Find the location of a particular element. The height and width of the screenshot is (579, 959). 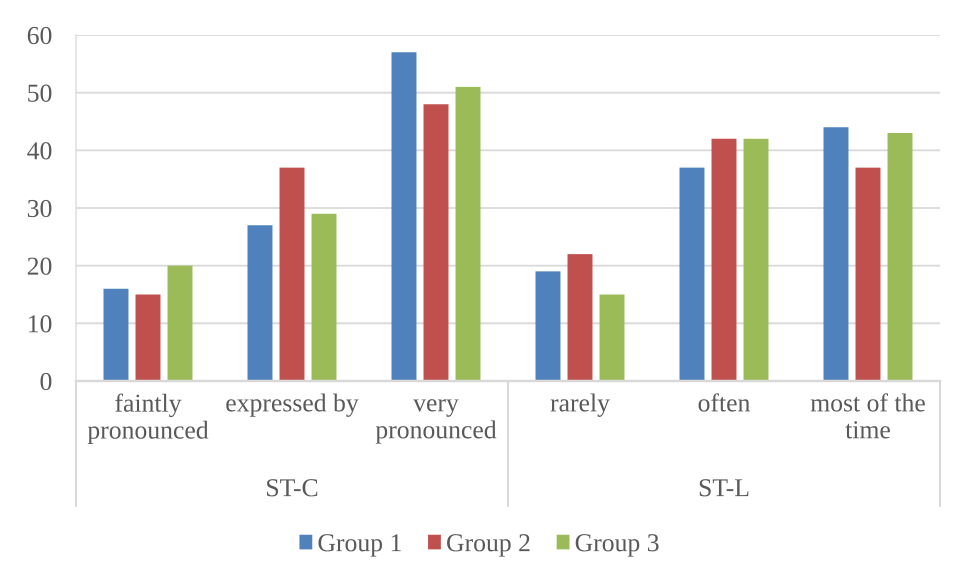

y-tick-label: 60 is located at coordinates (40, 35).